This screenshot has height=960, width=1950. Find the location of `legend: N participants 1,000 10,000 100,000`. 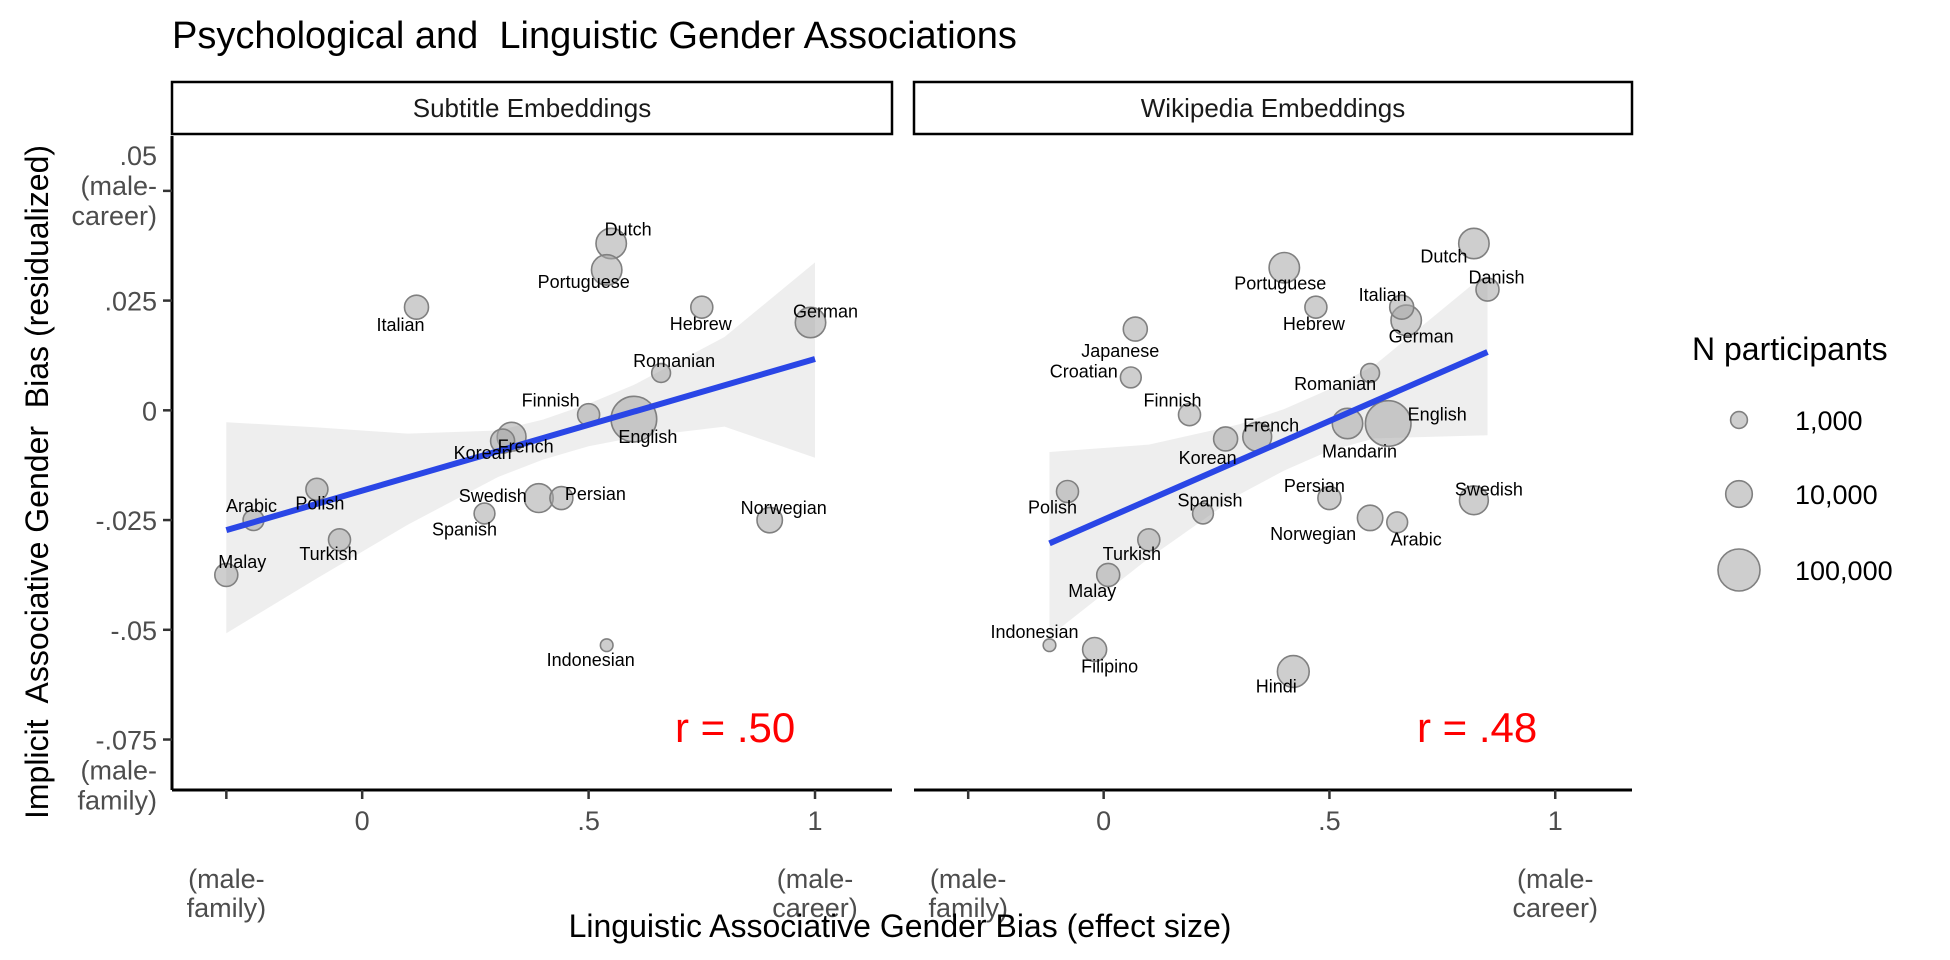

legend: N participants 1,000 10,000 100,000 is located at coordinates (1792, 461).